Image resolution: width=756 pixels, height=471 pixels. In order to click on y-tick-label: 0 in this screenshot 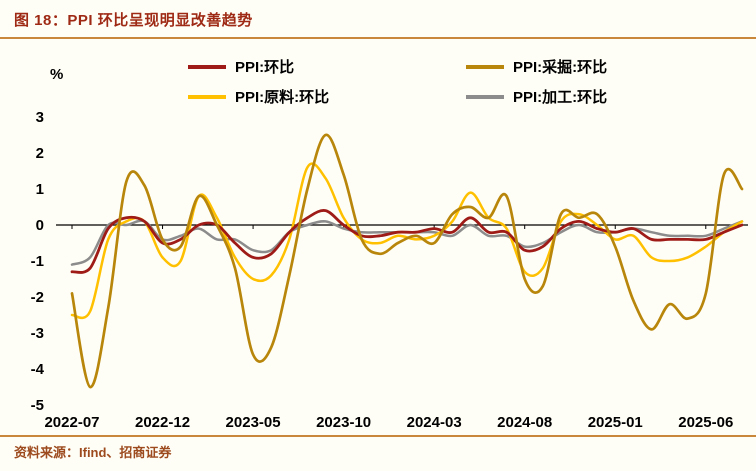, I will do `click(40, 225)`.